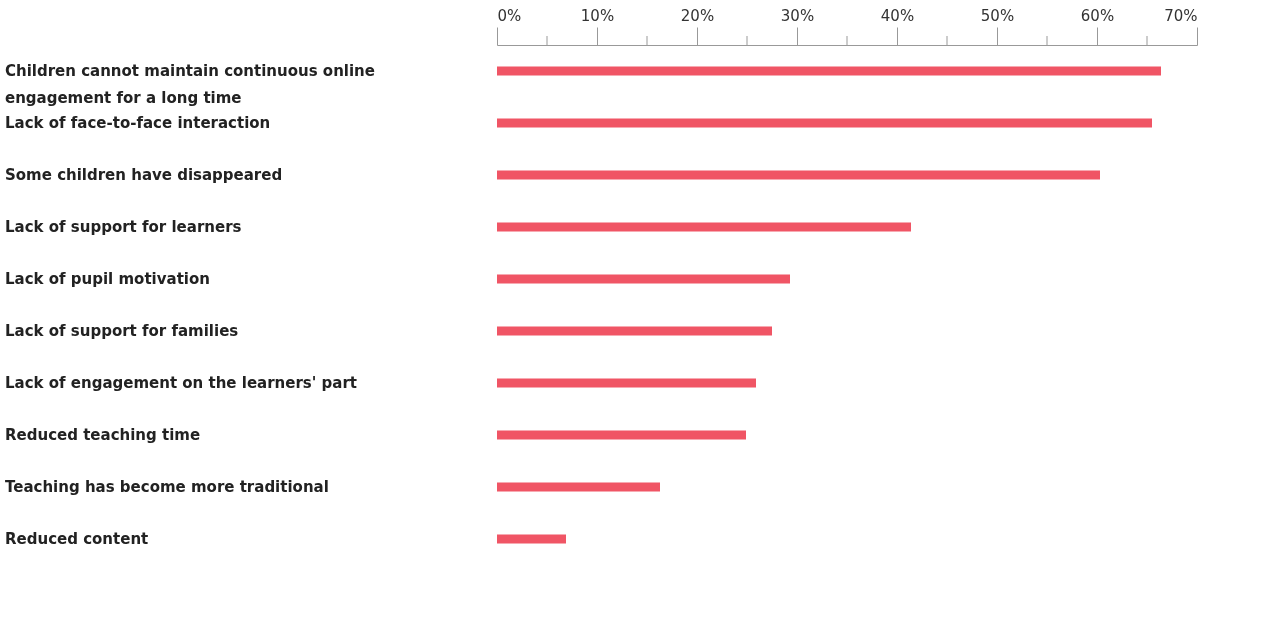 Image resolution: width=1280 pixels, height=619 pixels. I want to click on y-tick-label: Children cannot maintain continuous online engagement for a long time, so click(190, 84).